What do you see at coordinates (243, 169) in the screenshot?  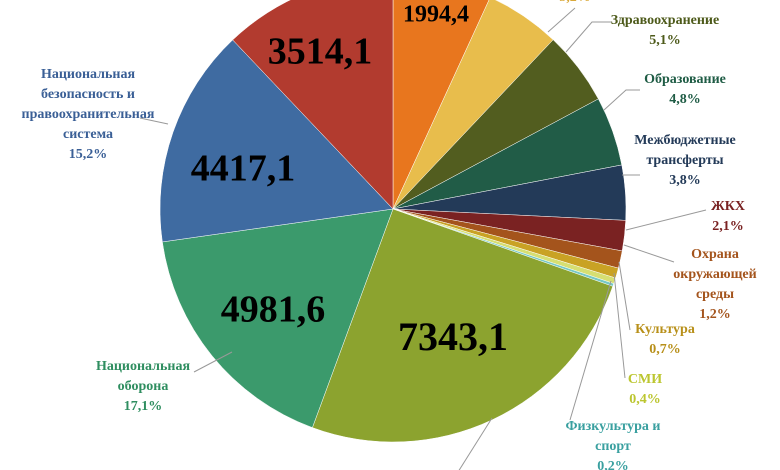 I see `value-label: 4417,1` at bounding box center [243, 169].